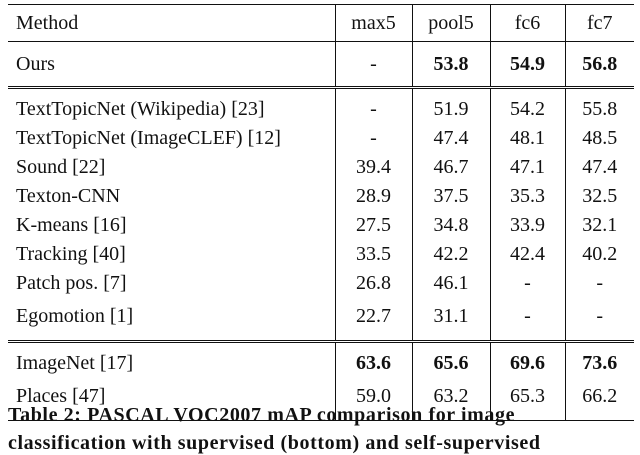 This screenshot has height=455, width=640. I want to click on value-cell: 65.3, so click(527, 399).